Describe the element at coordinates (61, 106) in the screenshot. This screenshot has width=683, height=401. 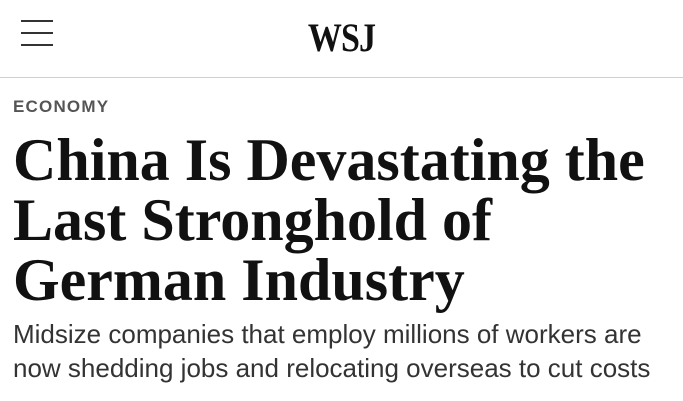
I see `section-label: ECONOMY` at that location.